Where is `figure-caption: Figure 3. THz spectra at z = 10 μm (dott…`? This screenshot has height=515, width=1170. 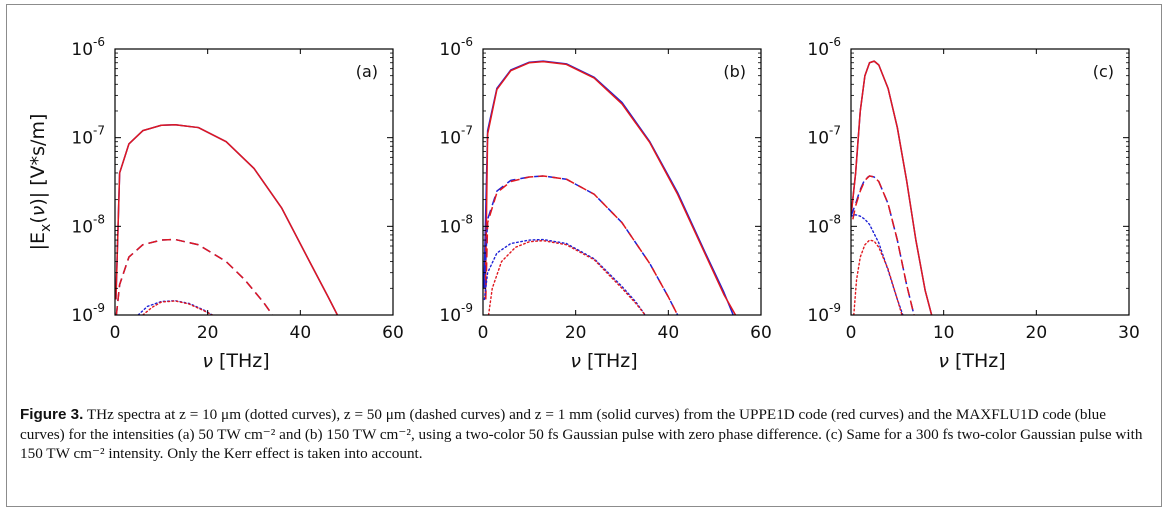
figure-caption: Figure 3. THz spectra at z = 10 μm (dott… is located at coordinates (584, 434).